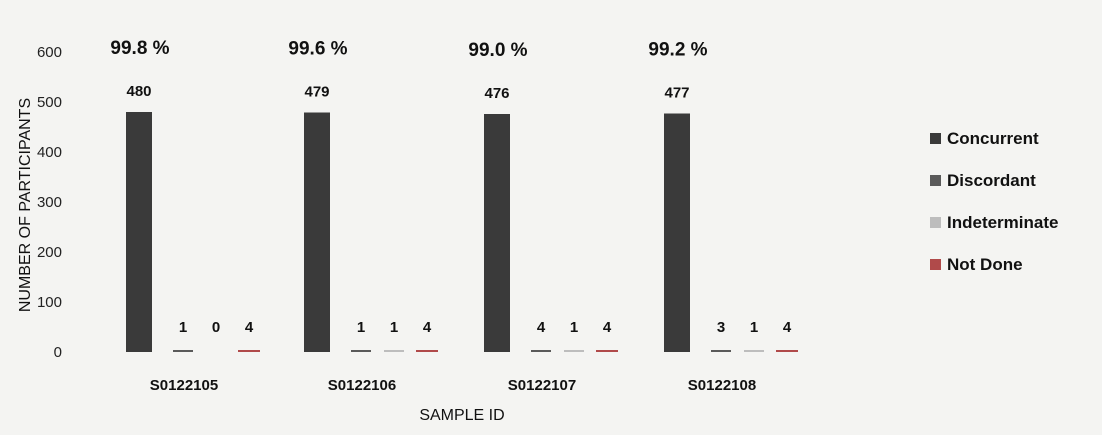  What do you see at coordinates (722, 385) in the screenshot?
I see `x-tick-label: S0122108` at bounding box center [722, 385].